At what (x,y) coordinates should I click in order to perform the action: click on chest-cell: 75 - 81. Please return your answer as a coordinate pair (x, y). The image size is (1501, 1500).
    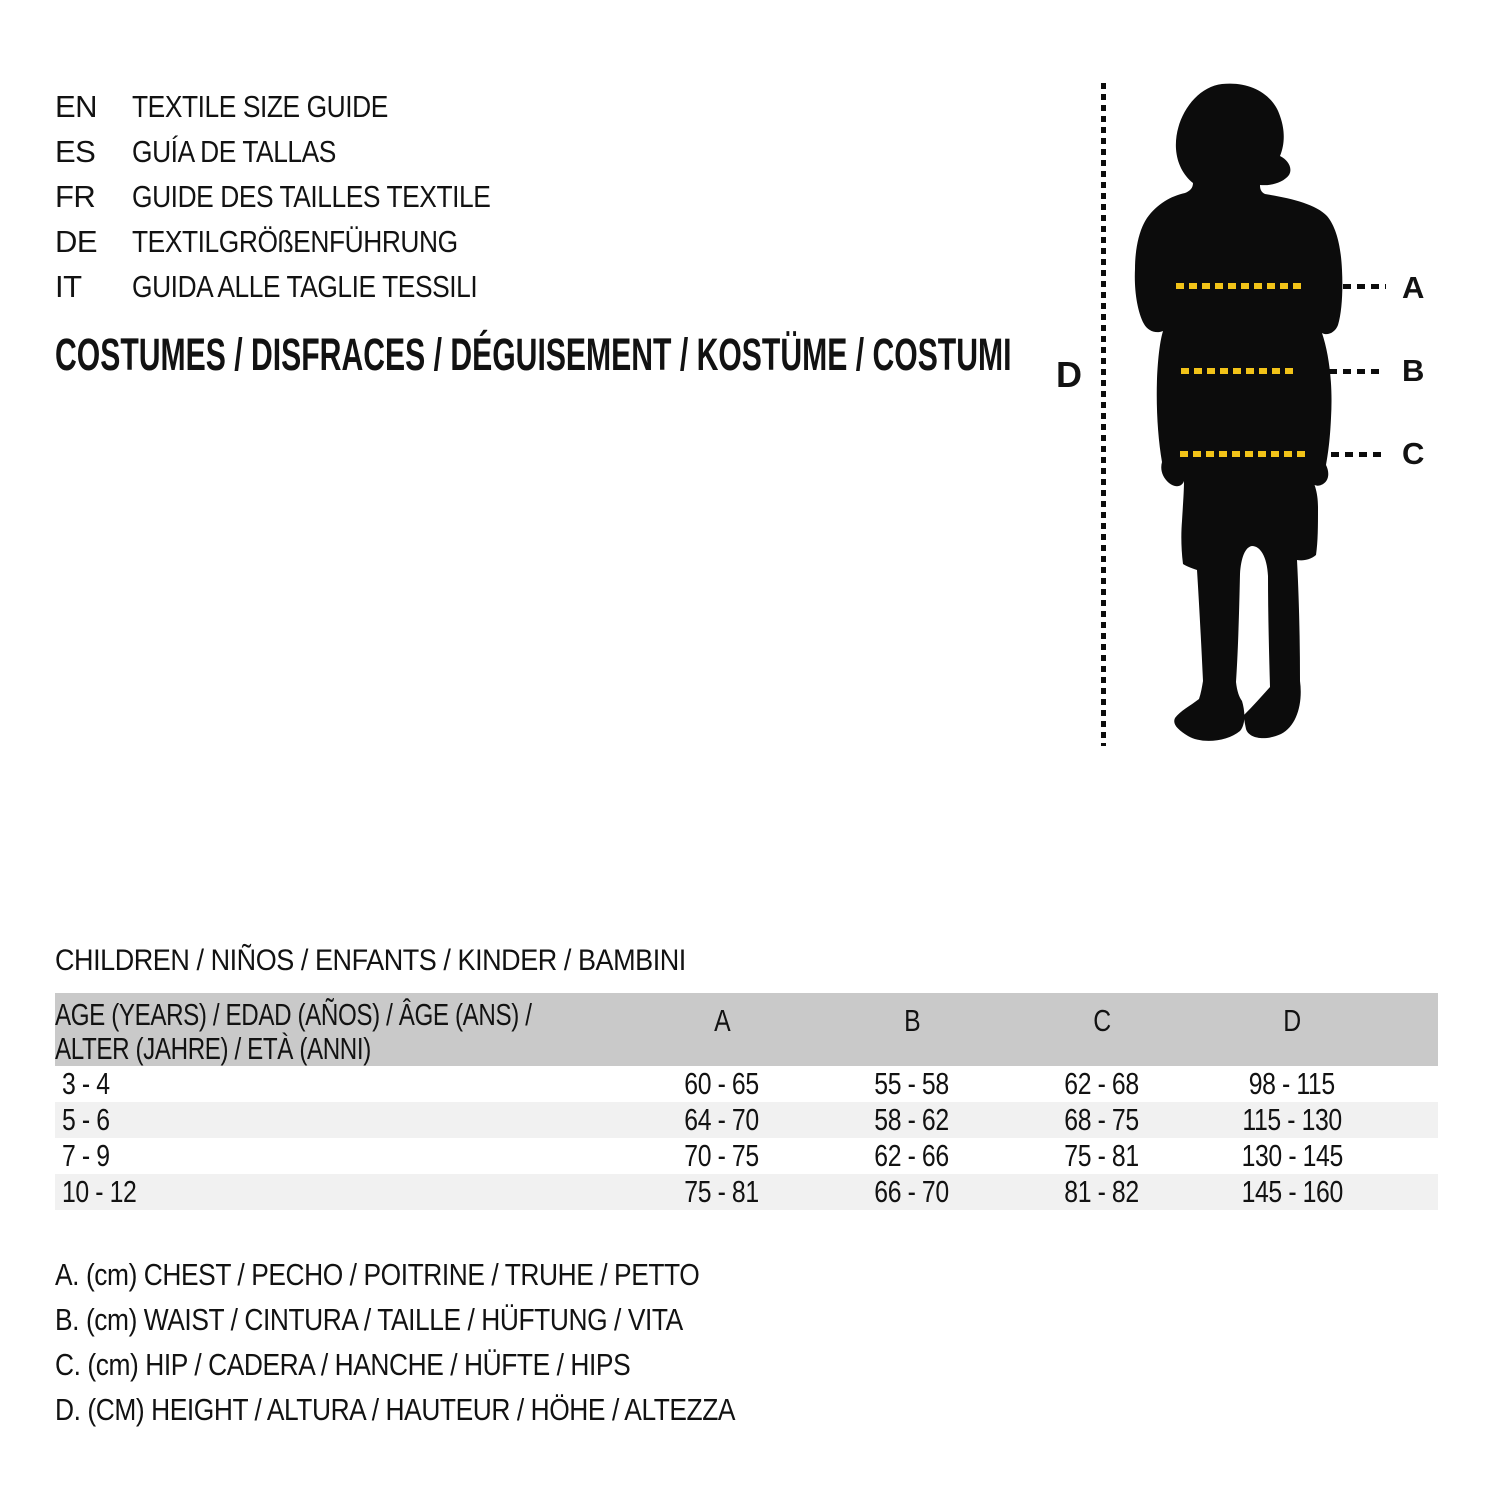
    Looking at the image, I should click on (722, 1191).